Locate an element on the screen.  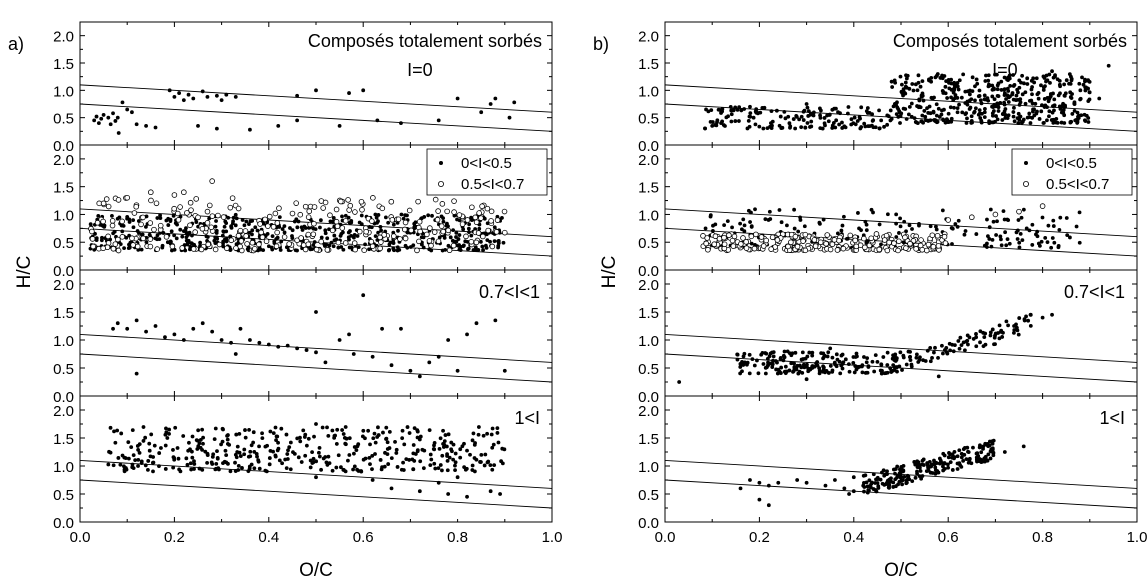
panel-annotation: I=0 is located at coordinates (1005, 70).